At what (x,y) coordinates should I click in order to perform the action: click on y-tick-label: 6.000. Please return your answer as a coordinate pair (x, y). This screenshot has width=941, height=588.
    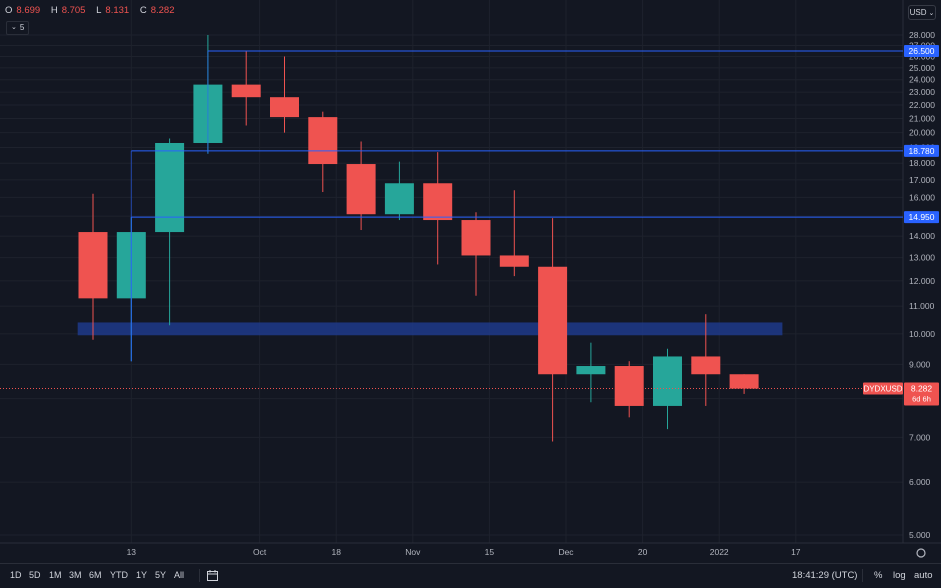
    Looking at the image, I should click on (920, 482).